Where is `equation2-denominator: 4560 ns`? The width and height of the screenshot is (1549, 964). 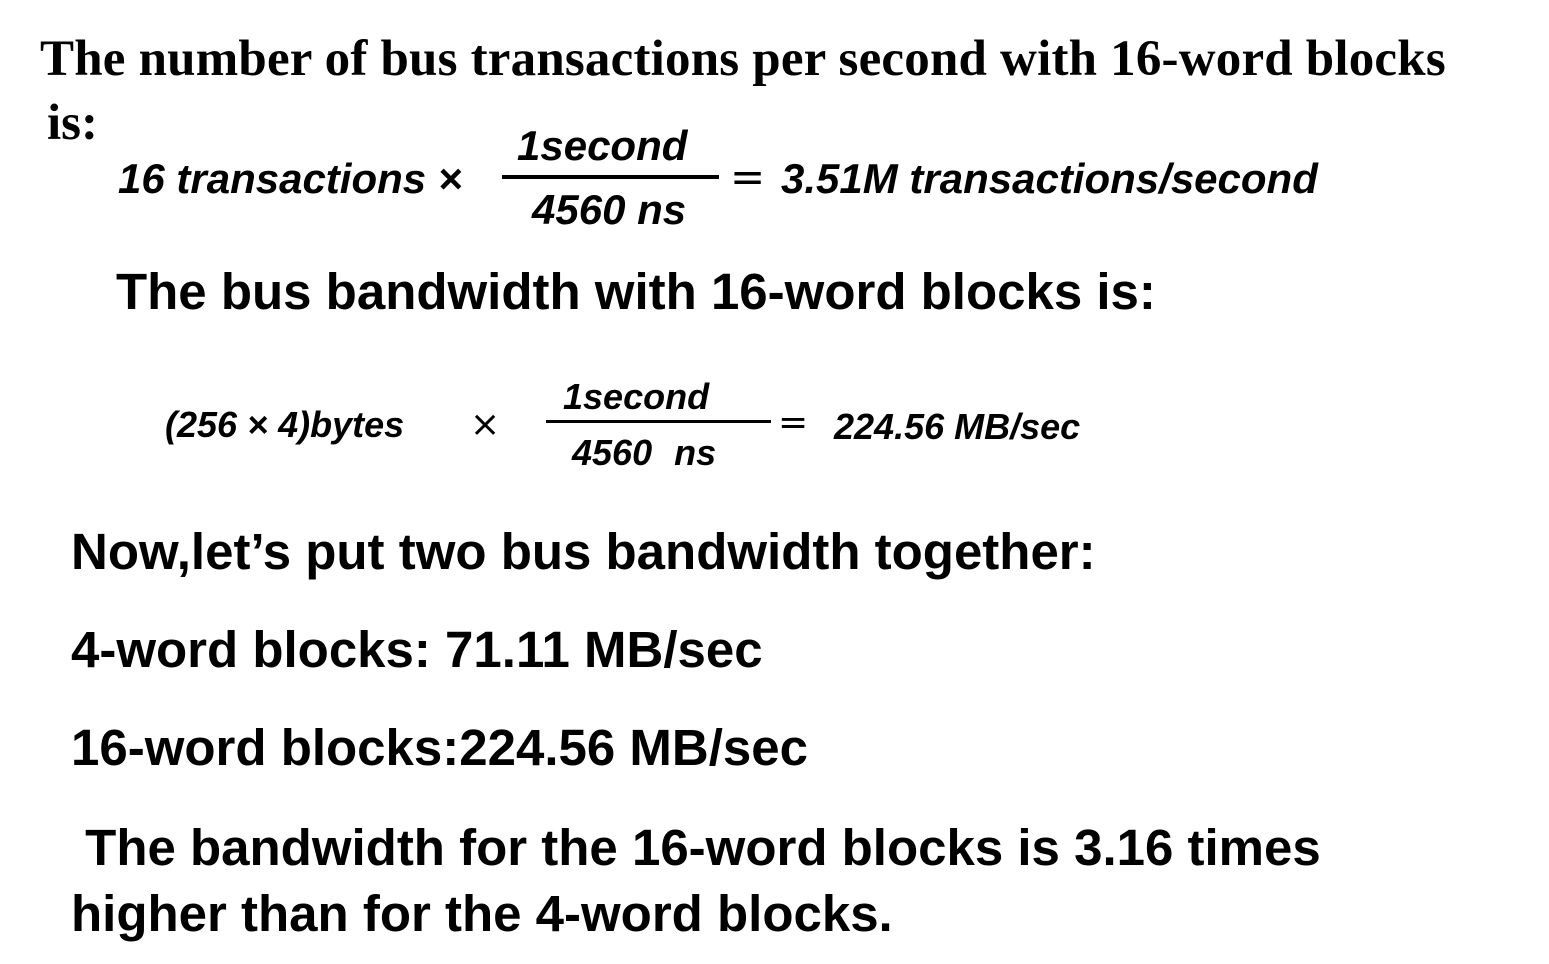 equation2-denominator: 4560 ns is located at coordinates (644, 452).